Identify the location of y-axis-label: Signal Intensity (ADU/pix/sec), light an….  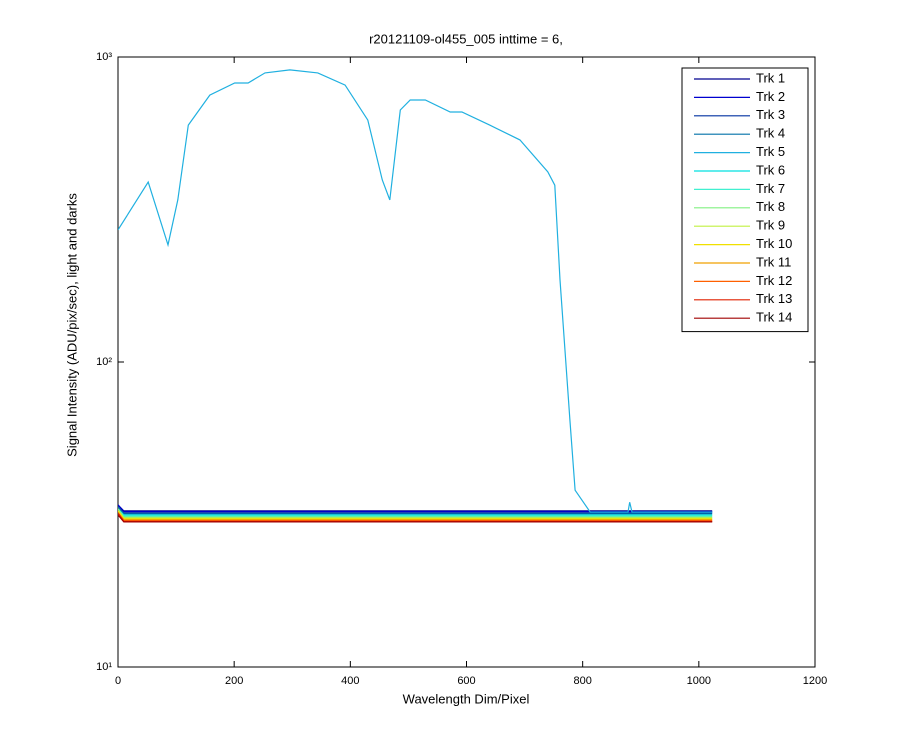
(71, 325).